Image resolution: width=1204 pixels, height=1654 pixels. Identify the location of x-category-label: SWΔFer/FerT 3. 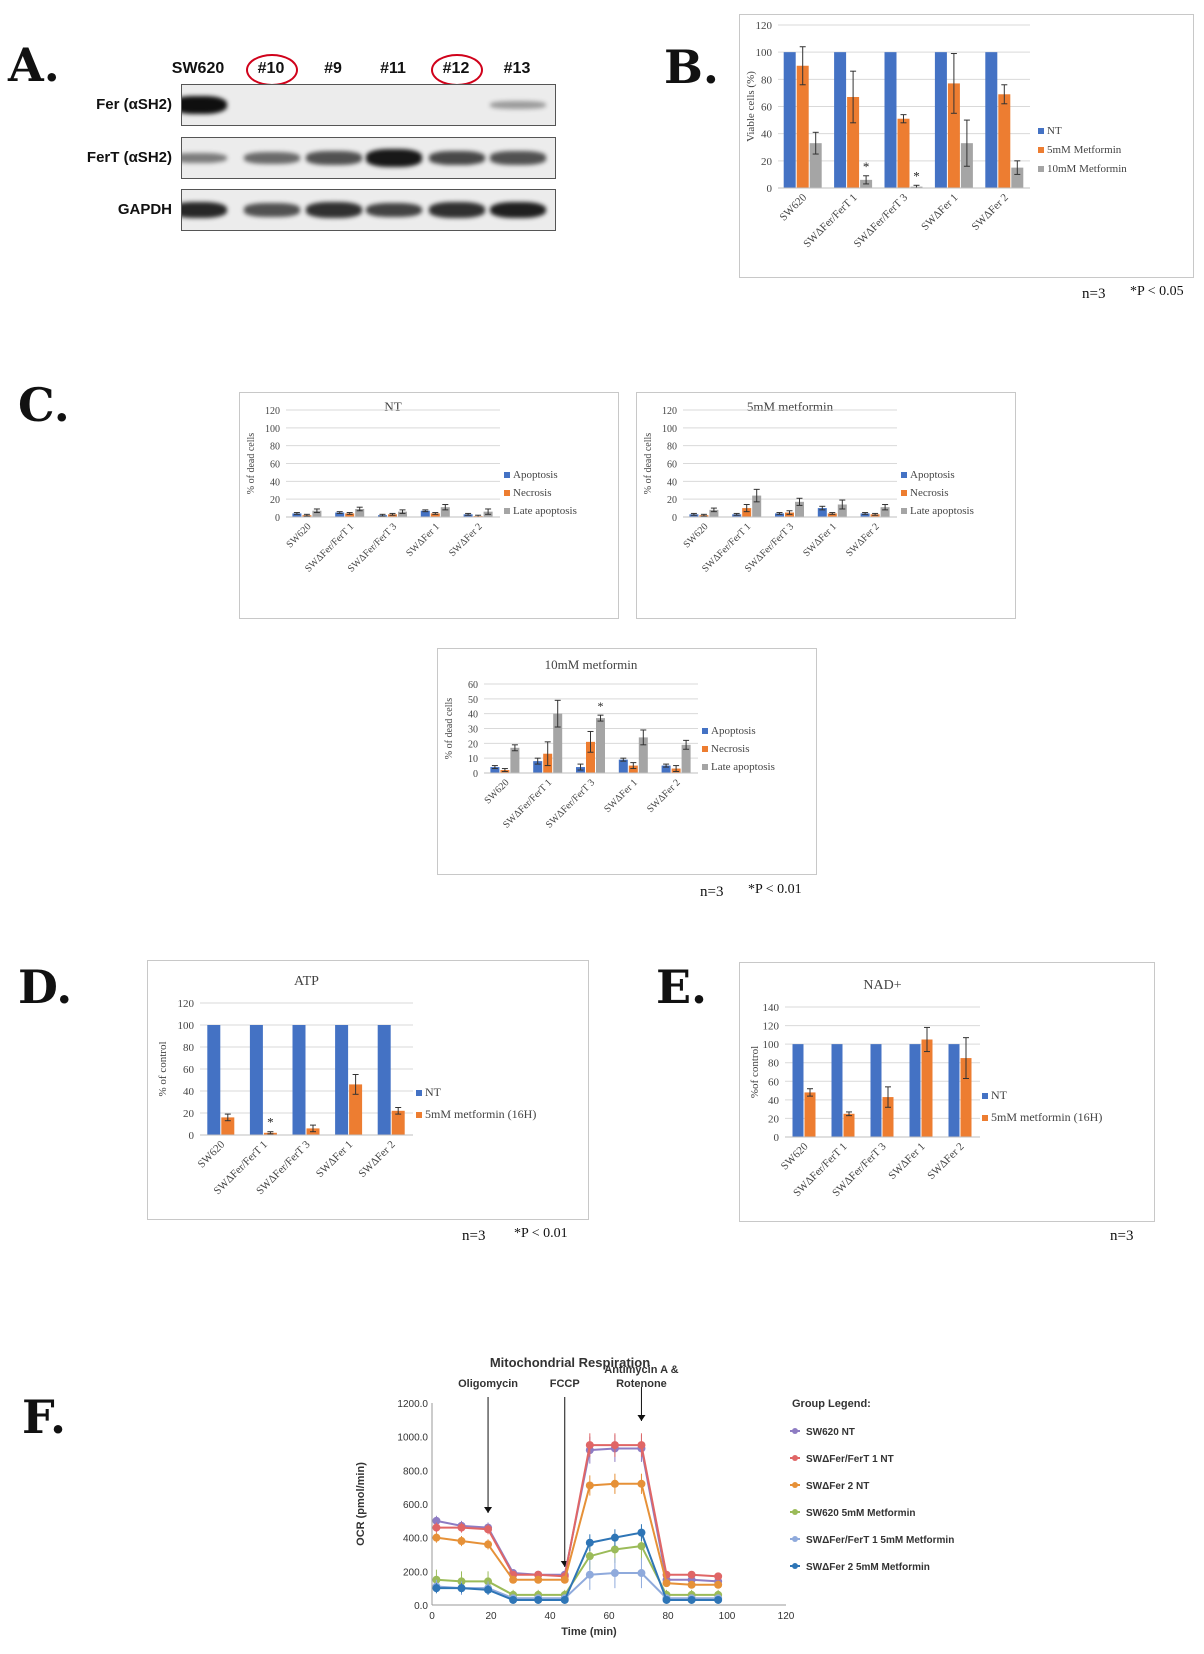
(881, 220).